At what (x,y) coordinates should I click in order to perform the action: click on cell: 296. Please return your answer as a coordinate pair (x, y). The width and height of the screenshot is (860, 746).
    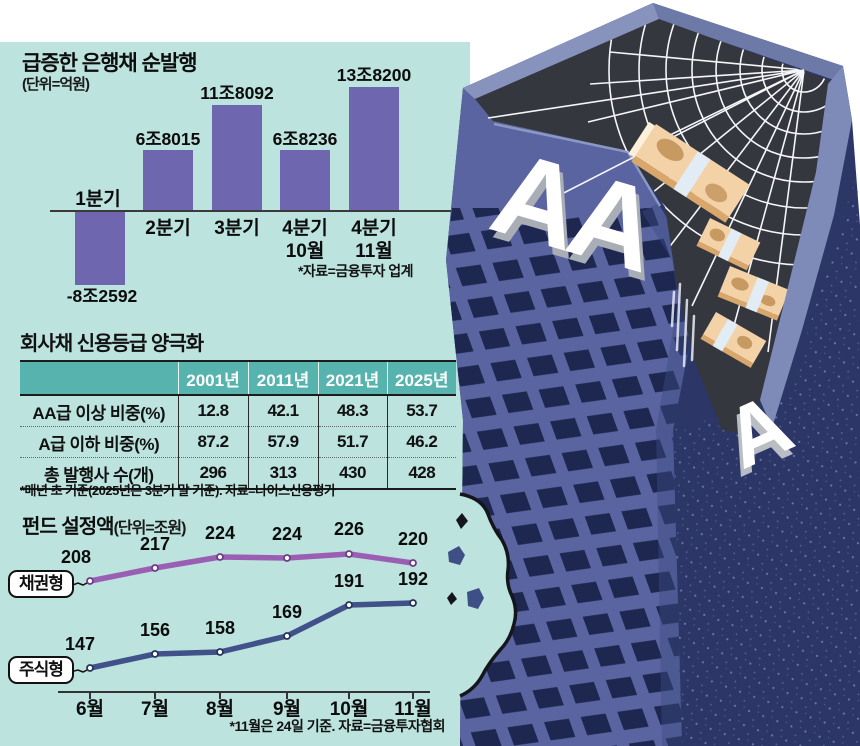
    Looking at the image, I should click on (212, 473).